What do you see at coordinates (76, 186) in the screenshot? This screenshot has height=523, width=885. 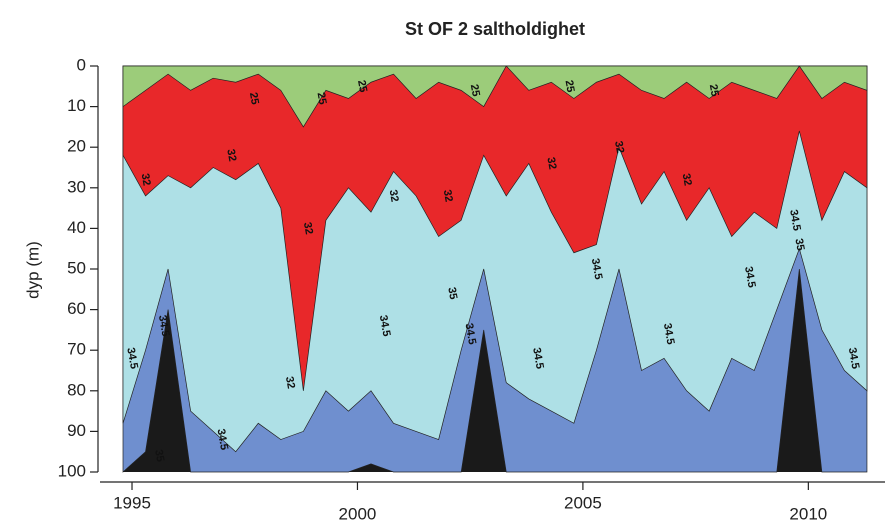 I see `y-tick-label: 30` at bounding box center [76, 186].